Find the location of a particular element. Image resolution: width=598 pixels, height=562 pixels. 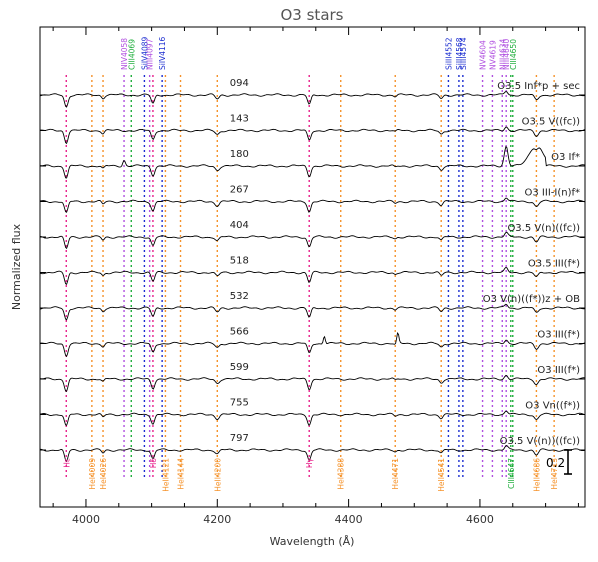

bottom-line-label: Hδ is located at coordinates (153, 463).